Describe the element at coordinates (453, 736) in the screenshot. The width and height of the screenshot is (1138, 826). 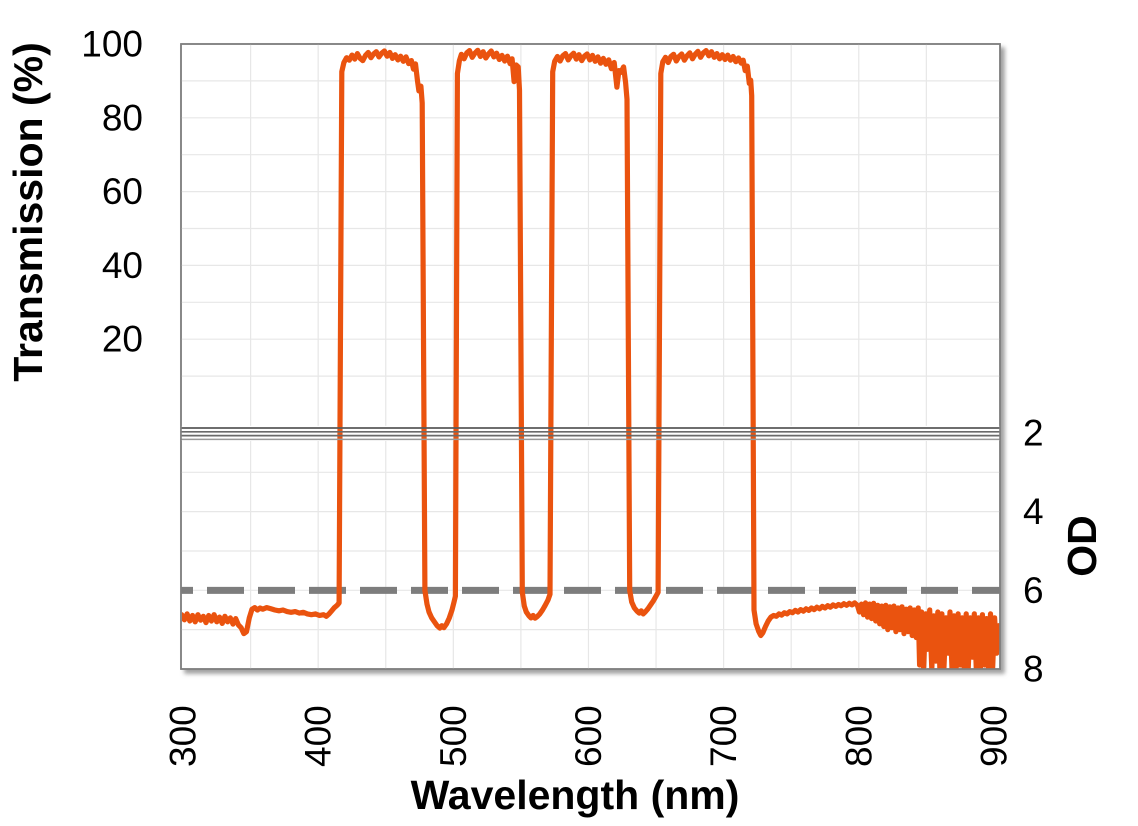
I see `x-tick-label: 500` at that location.